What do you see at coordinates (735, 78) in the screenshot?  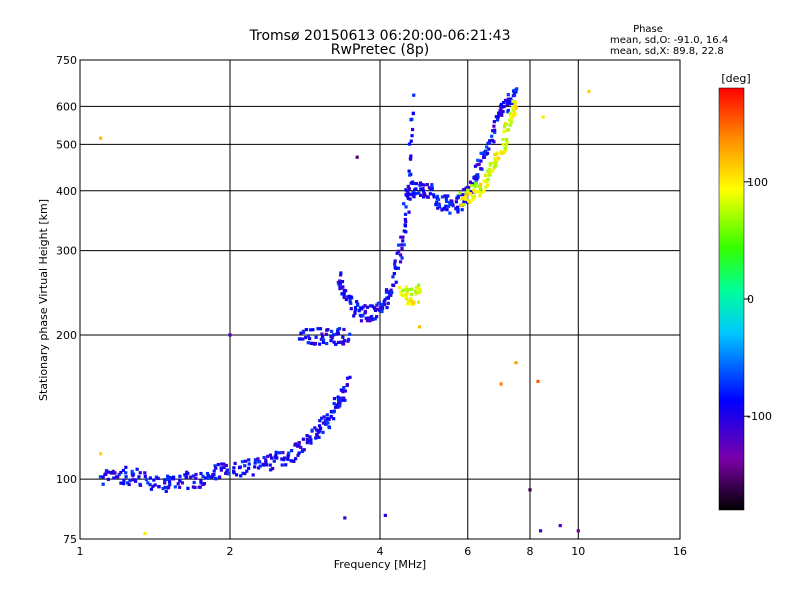 I see `colorbar-label: [deg]` at bounding box center [735, 78].